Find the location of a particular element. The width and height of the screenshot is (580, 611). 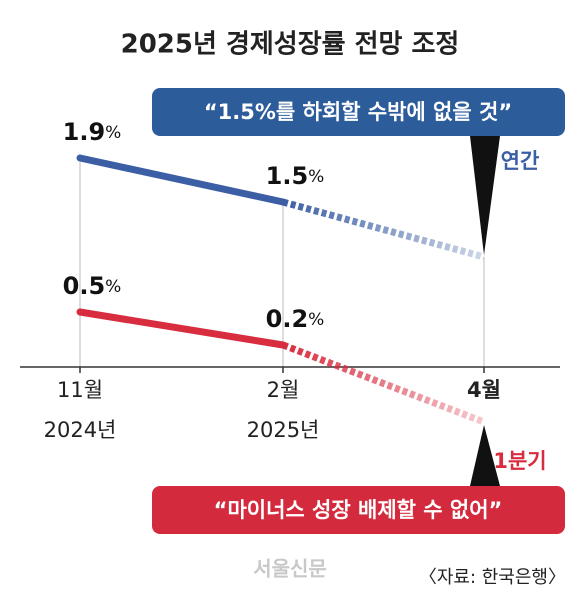

data-label: 0.5% is located at coordinates (92, 286).